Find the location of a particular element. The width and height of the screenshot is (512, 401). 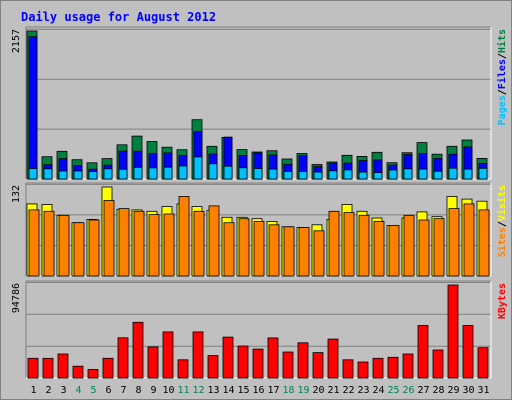

x-tick-label: 21 is located at coordinates (333, 390).